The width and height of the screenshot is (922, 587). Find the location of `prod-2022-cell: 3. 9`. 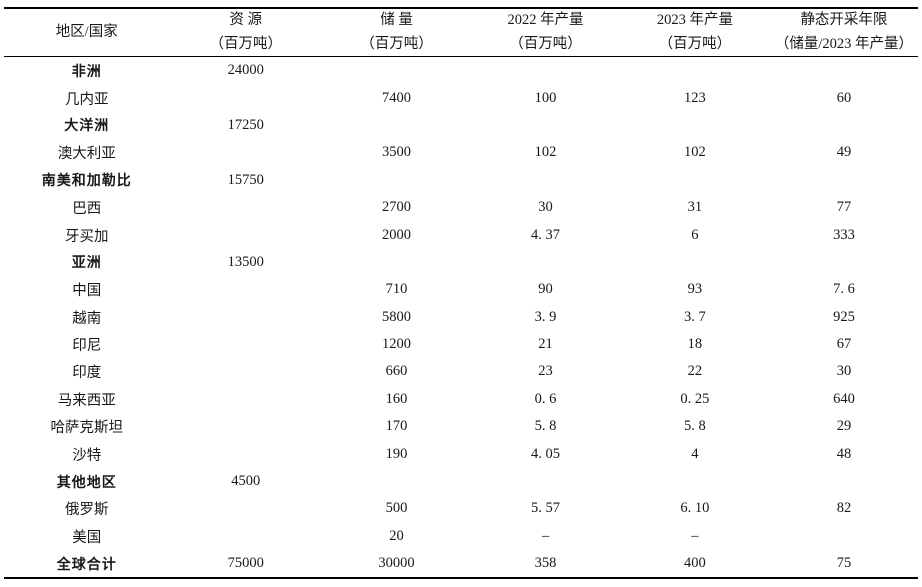

prod-2022-cell: 3. 9 is located at coordinates (545, 316).